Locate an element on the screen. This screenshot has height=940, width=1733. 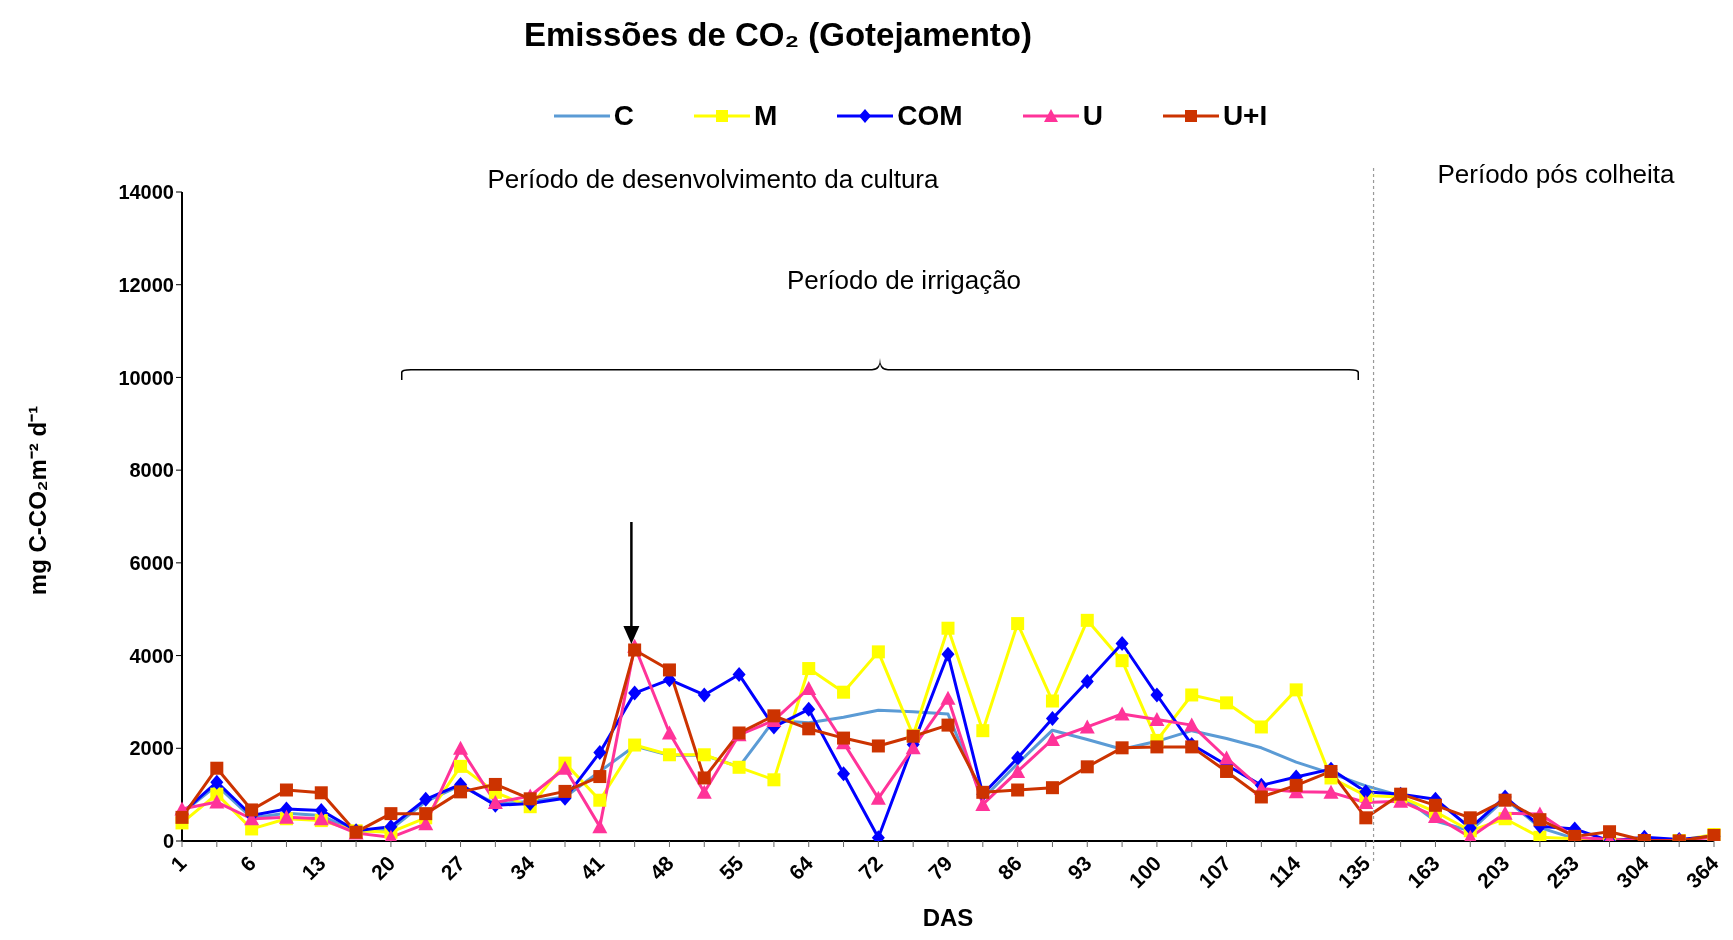
x-tick-label: 135 is located at coordinates (1354, 872).